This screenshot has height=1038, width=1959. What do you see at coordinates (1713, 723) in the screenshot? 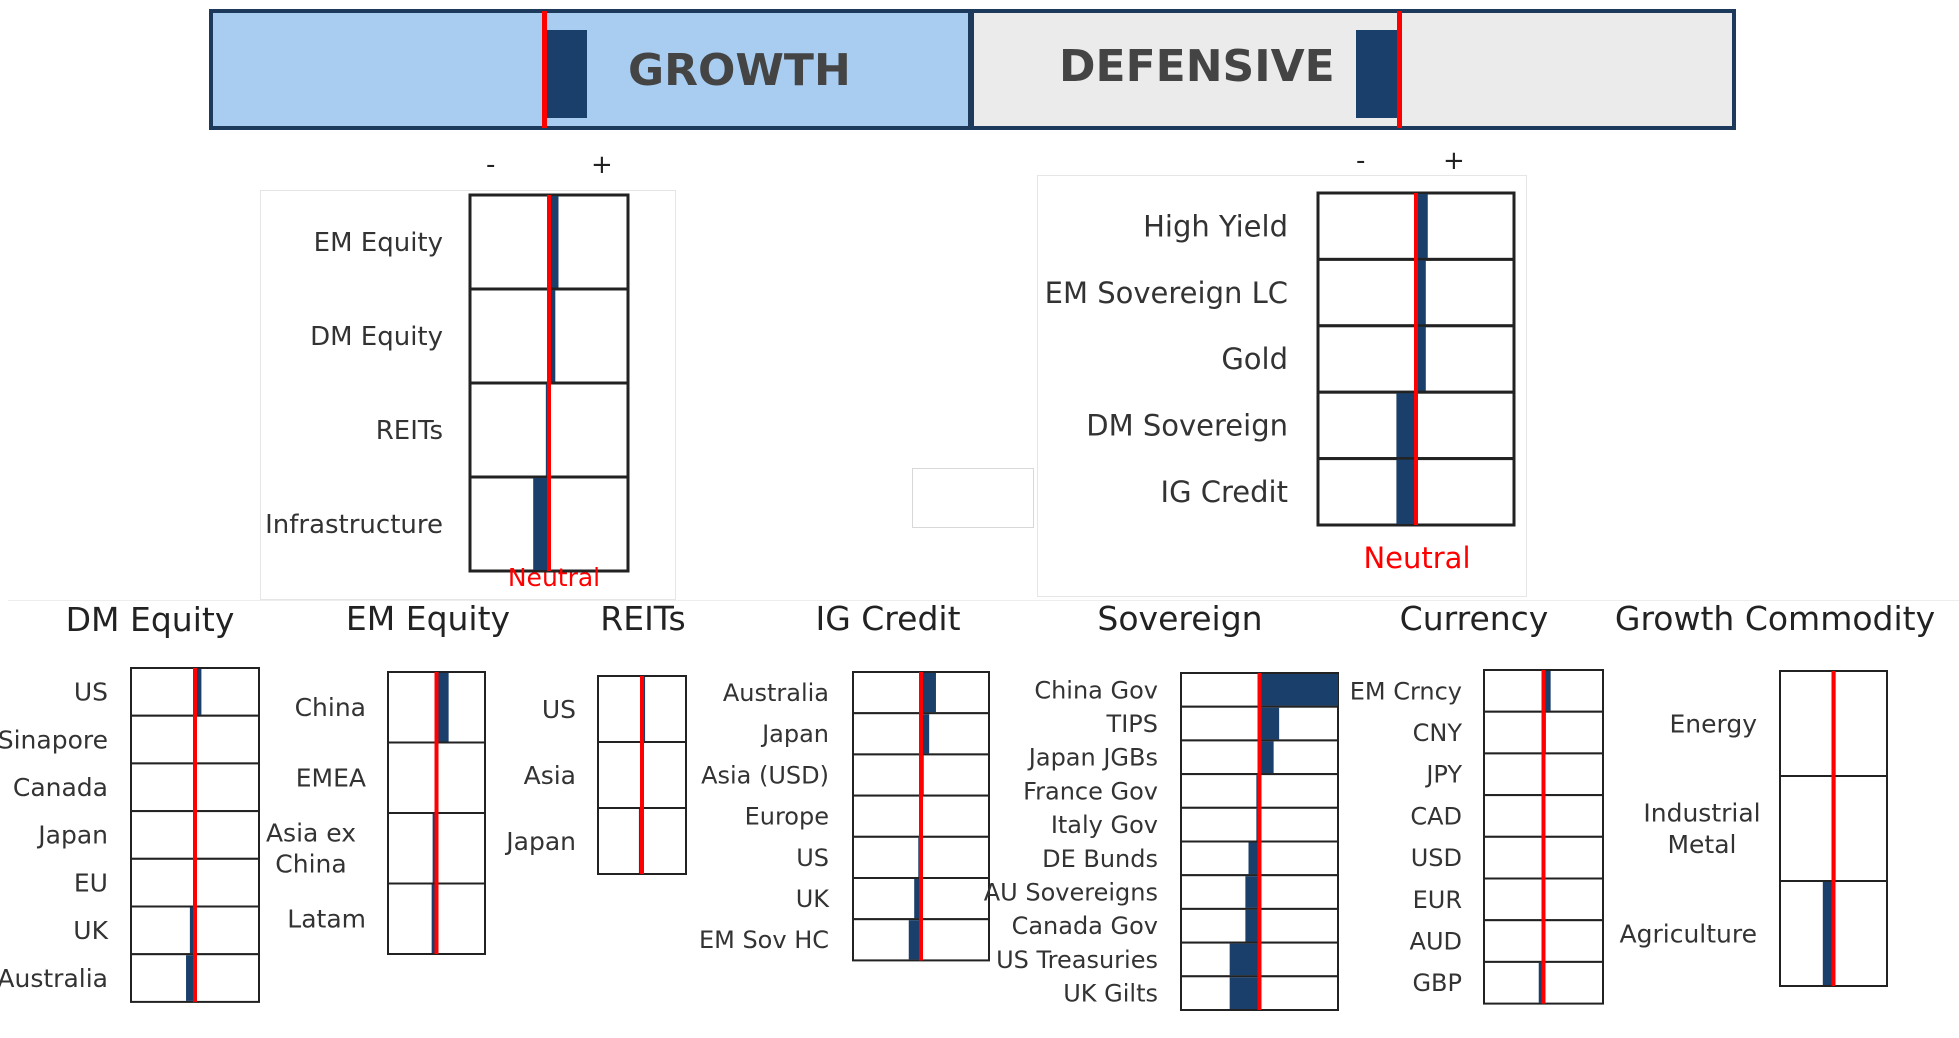
I see `growth-commodity-label: Energy` at bounding box center [1713, 723].